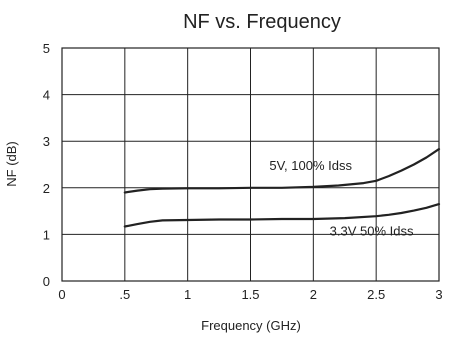 This screenshot has height=337, width=458. What do you see at coordinates (46, 281) in the screenshot?
I see `y-tick-label: 0` at bounding box center [46, 281].